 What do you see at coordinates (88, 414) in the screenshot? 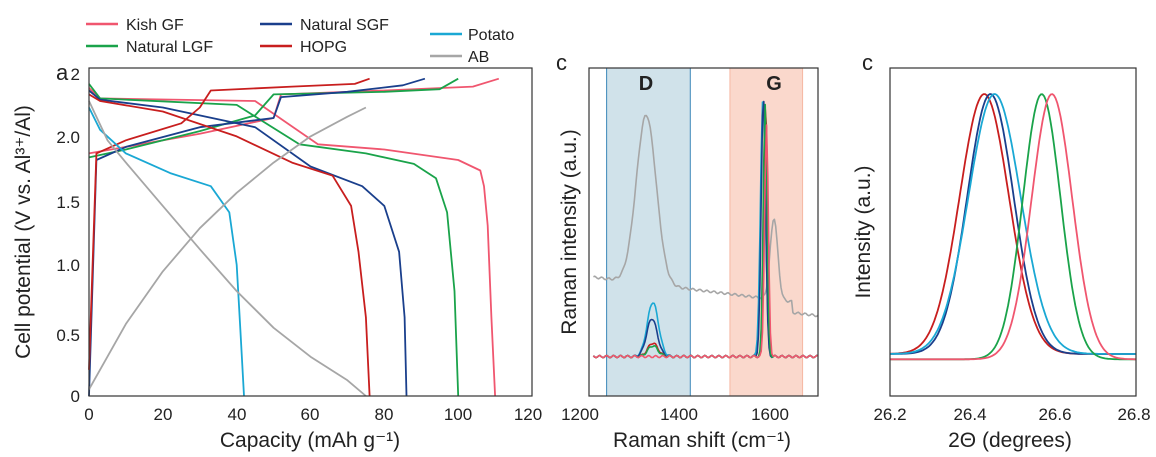
I see `panel-capacity-xtick-0: 0` at bounding box center [88, 414].